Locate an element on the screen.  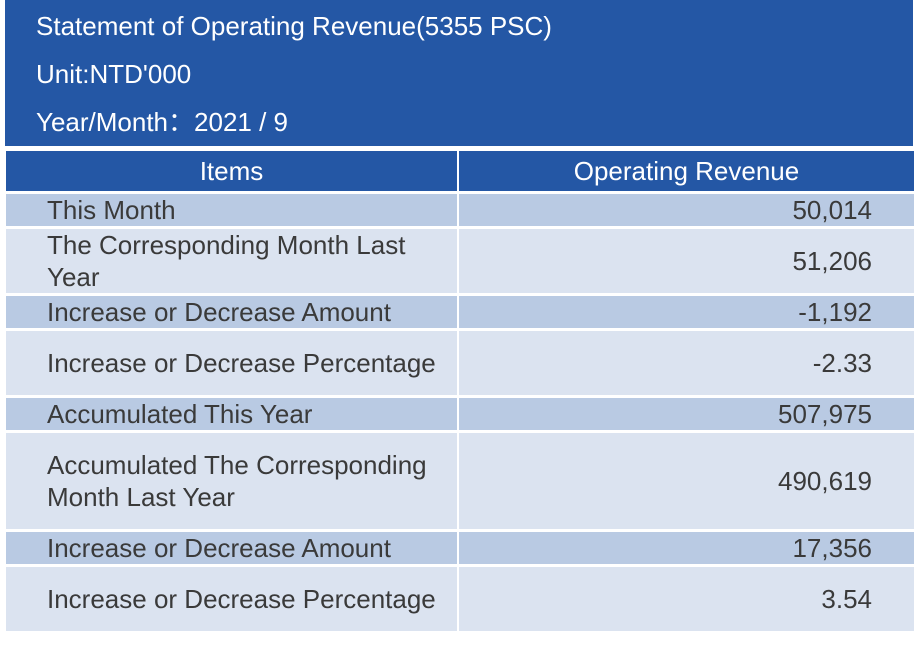
table-row: The Corresponding Month Last Year 51,206 is located at coordinates (460, 261).